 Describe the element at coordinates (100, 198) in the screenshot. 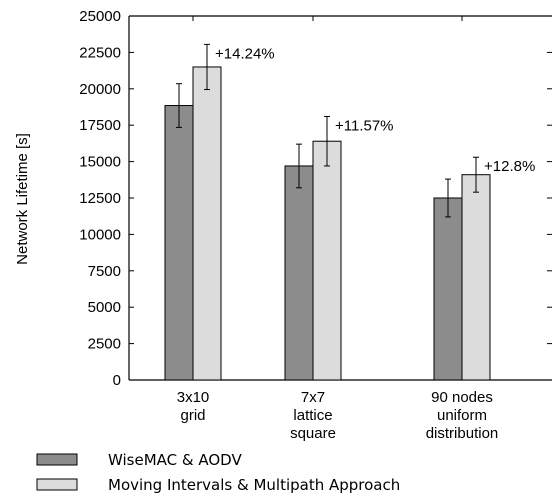

I see `y-tick-label: 12500` at that location.